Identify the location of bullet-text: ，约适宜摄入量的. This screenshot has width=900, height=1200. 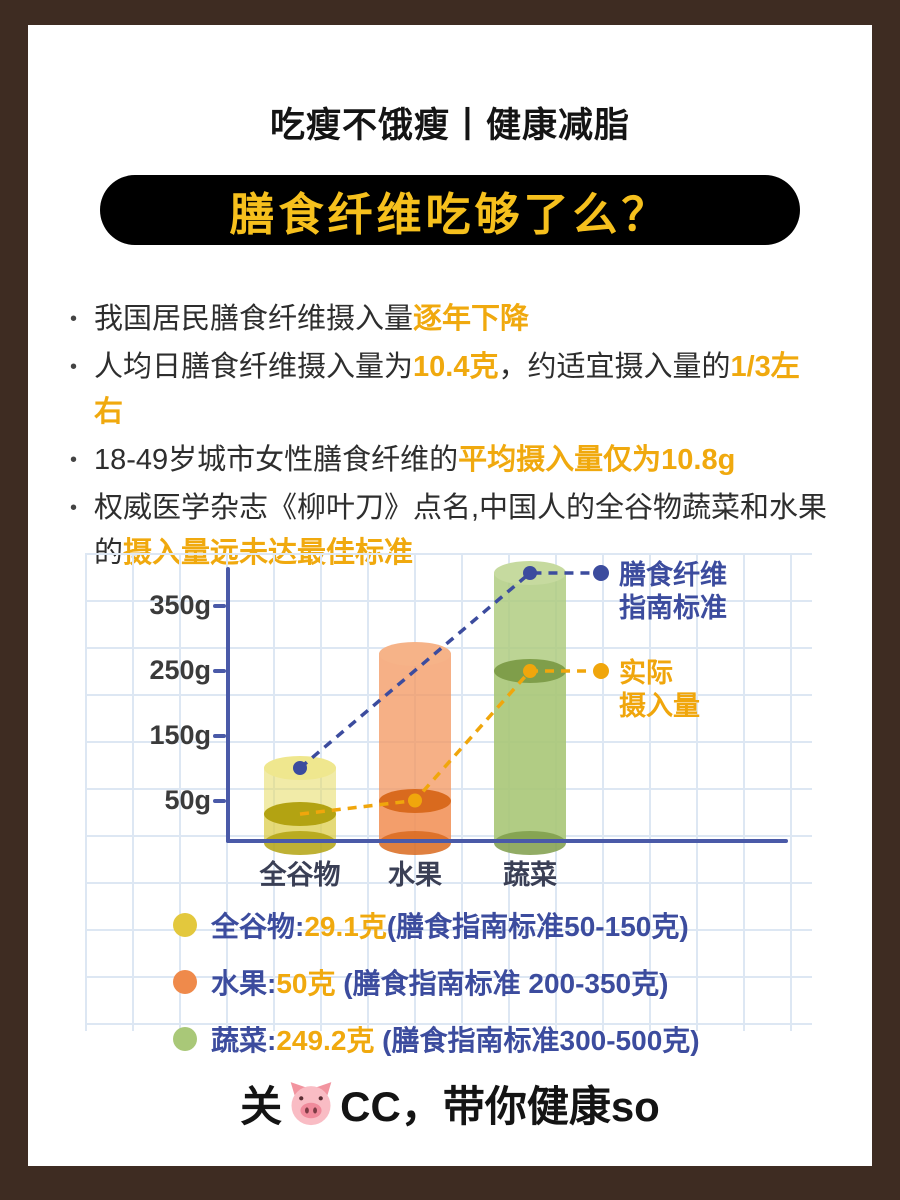
(614, 367).